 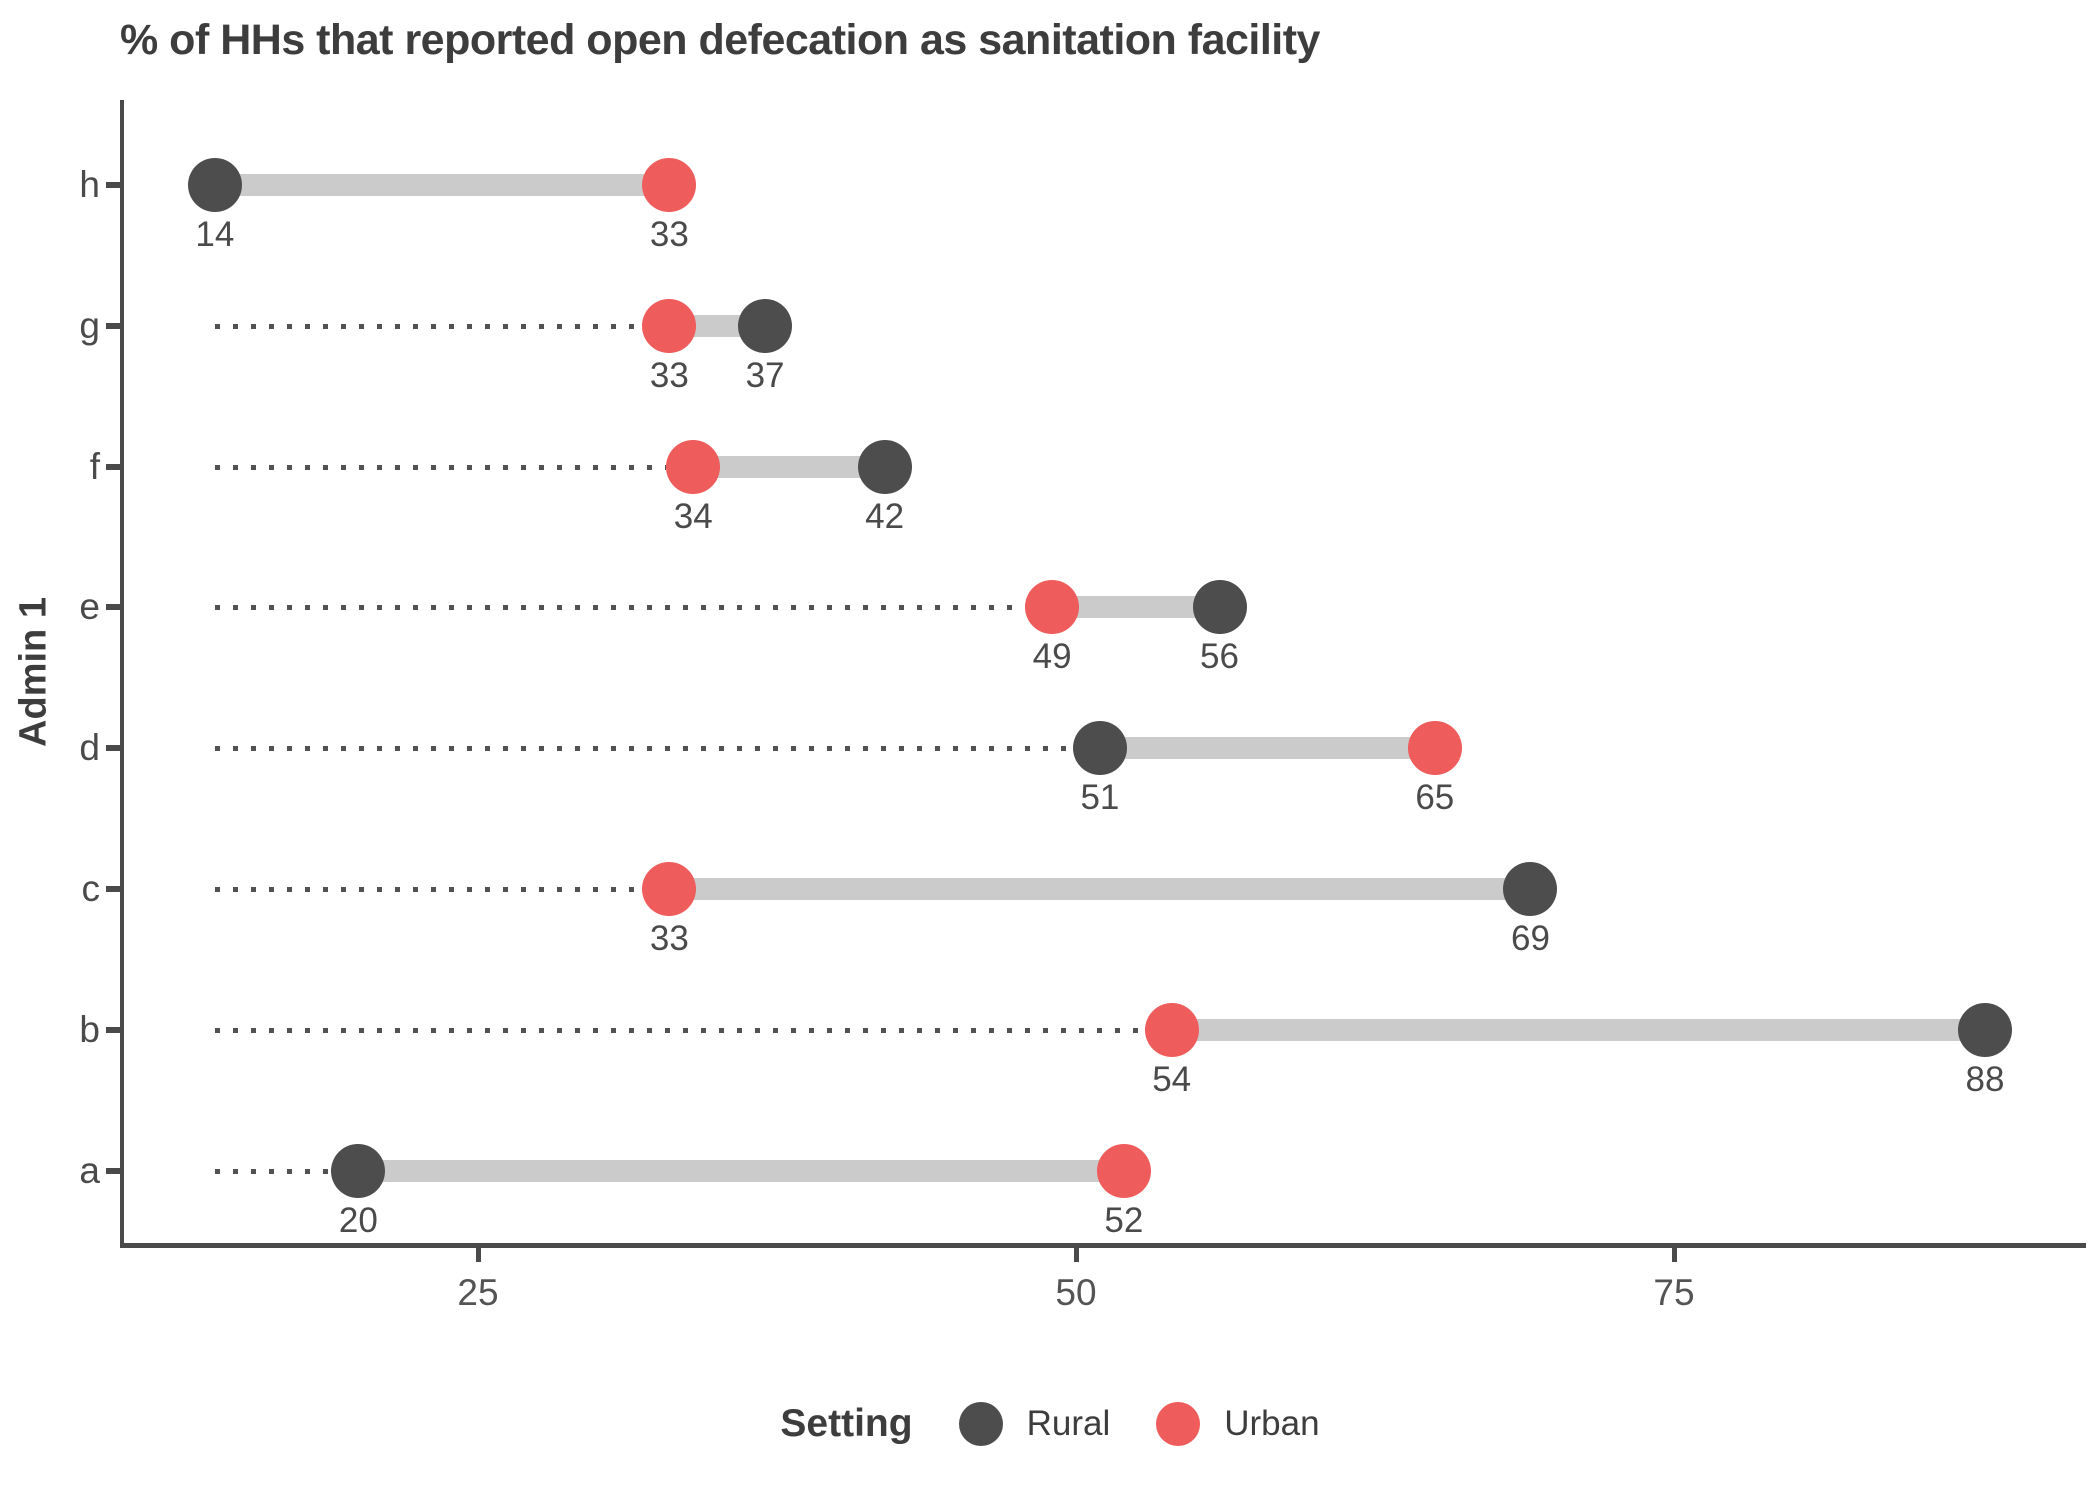 What do you see at coordinates (846, 1423) in the screenshot?
I see `legend-title: Setting` at bounding box center [846, 1423].